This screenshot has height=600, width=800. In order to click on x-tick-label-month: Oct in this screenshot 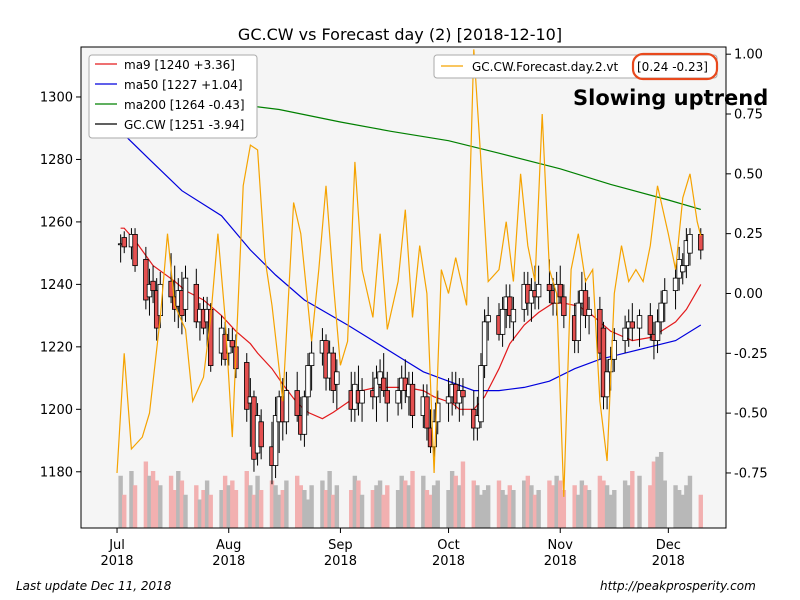, I will do `click(448, 545)`.